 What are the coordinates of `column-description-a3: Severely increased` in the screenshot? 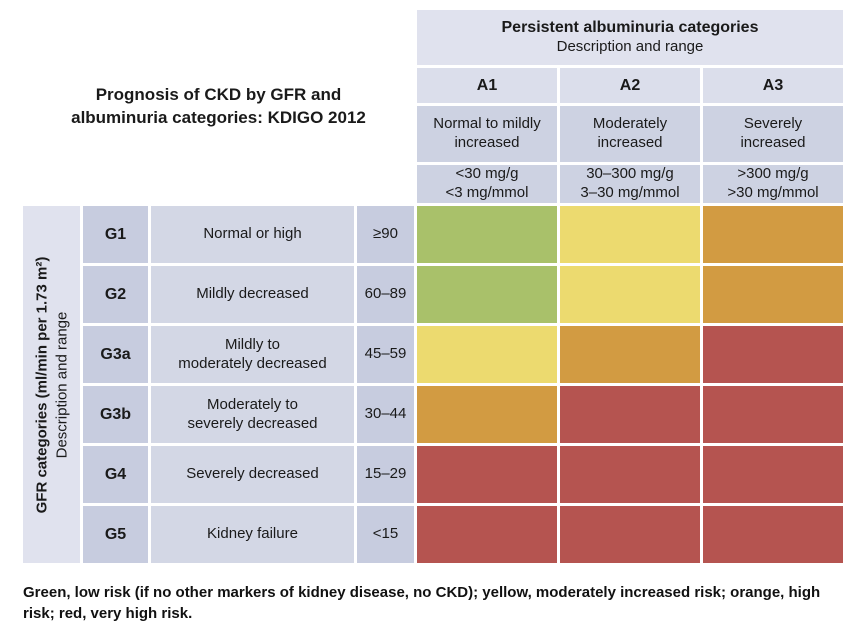 It's located at (773, 134).